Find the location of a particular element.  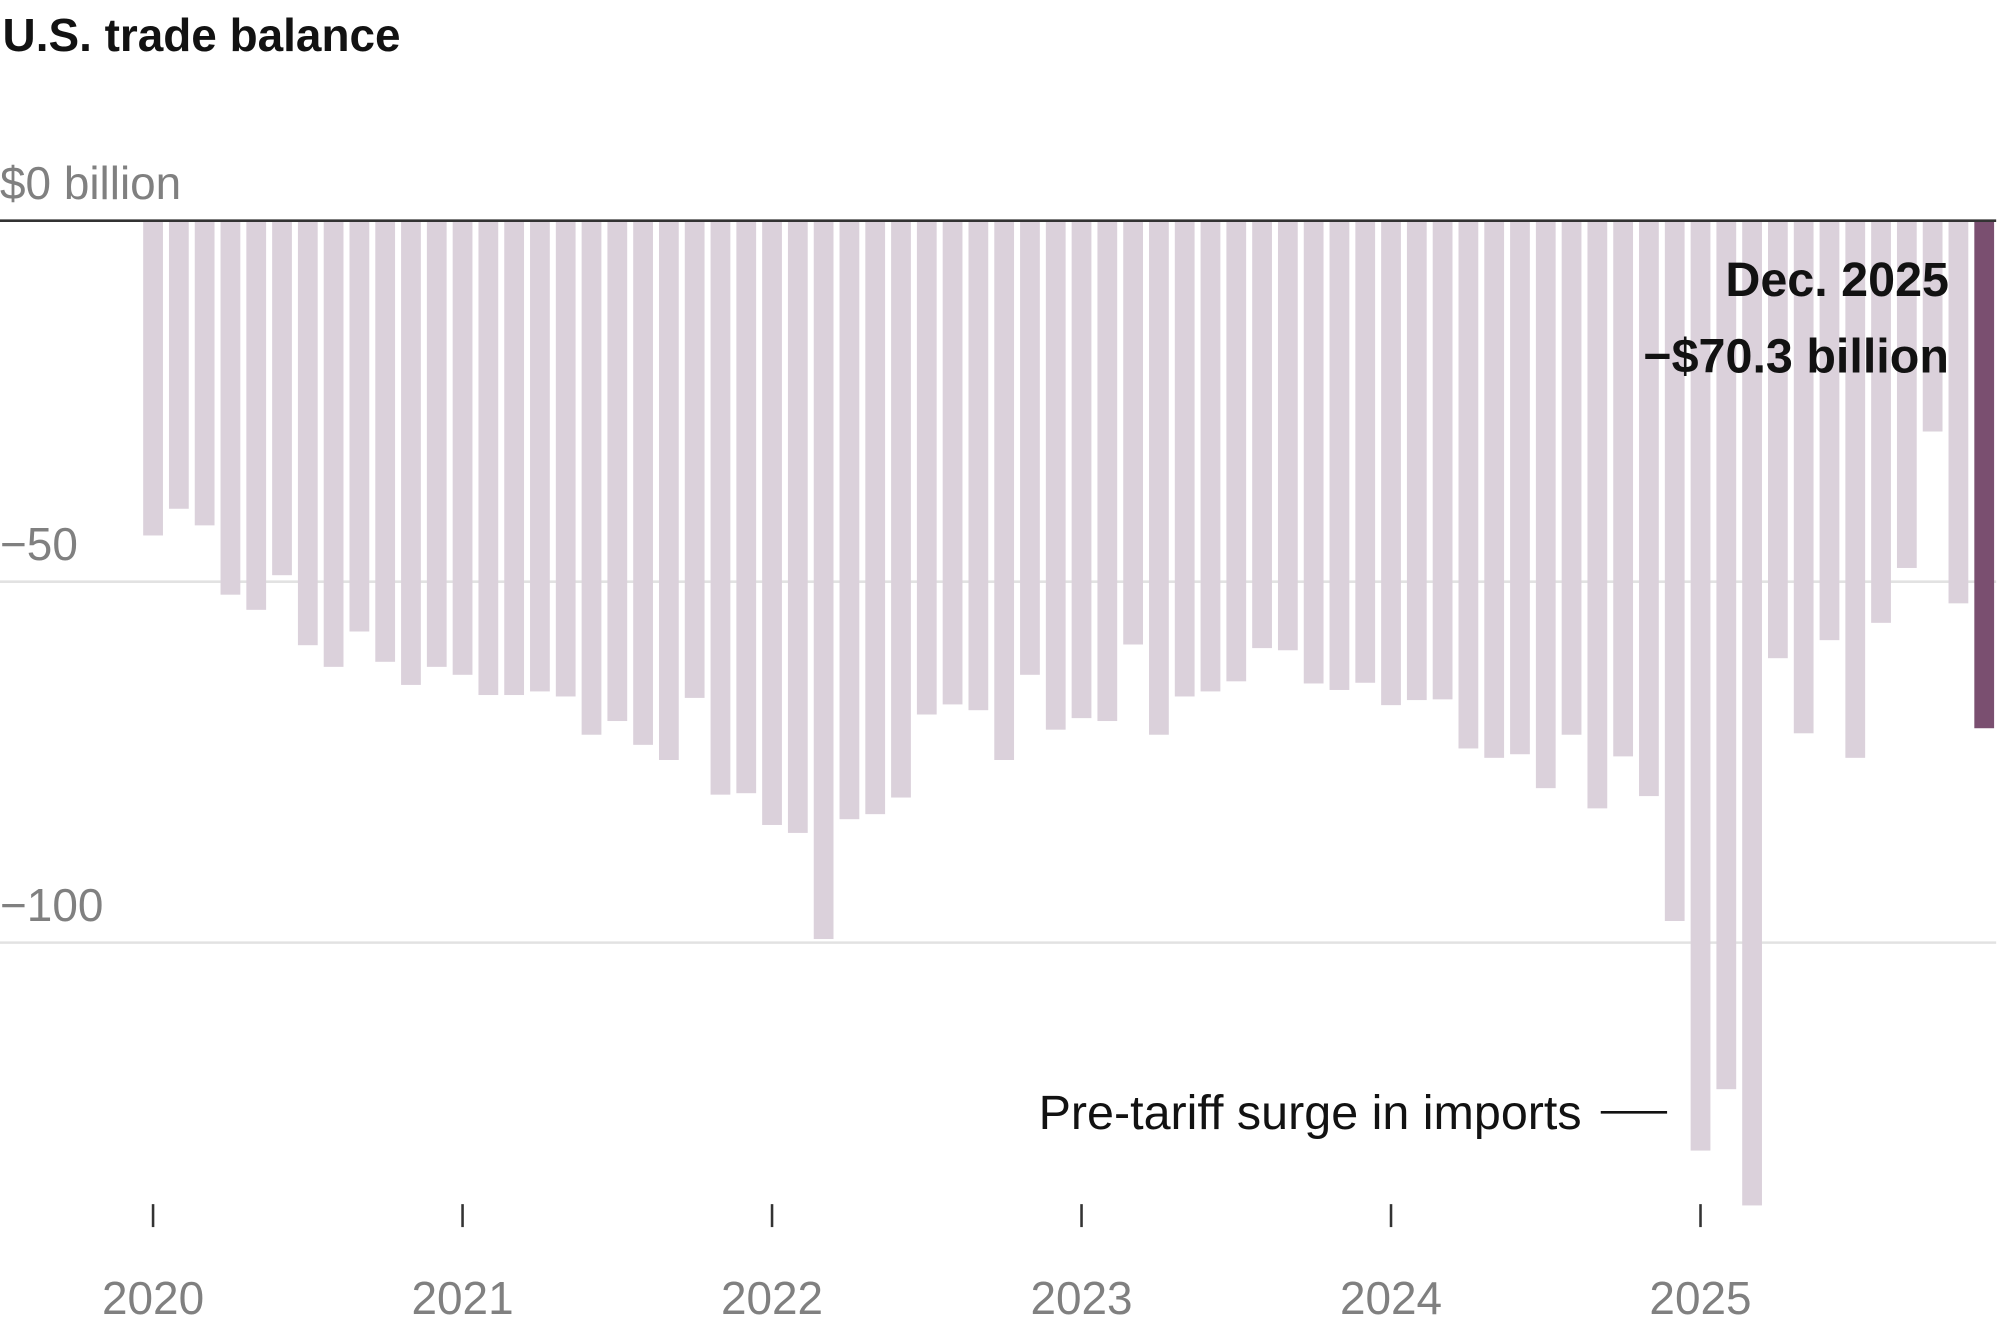

x-tick-label: 2023 is located at coordinates (1081, 1298).